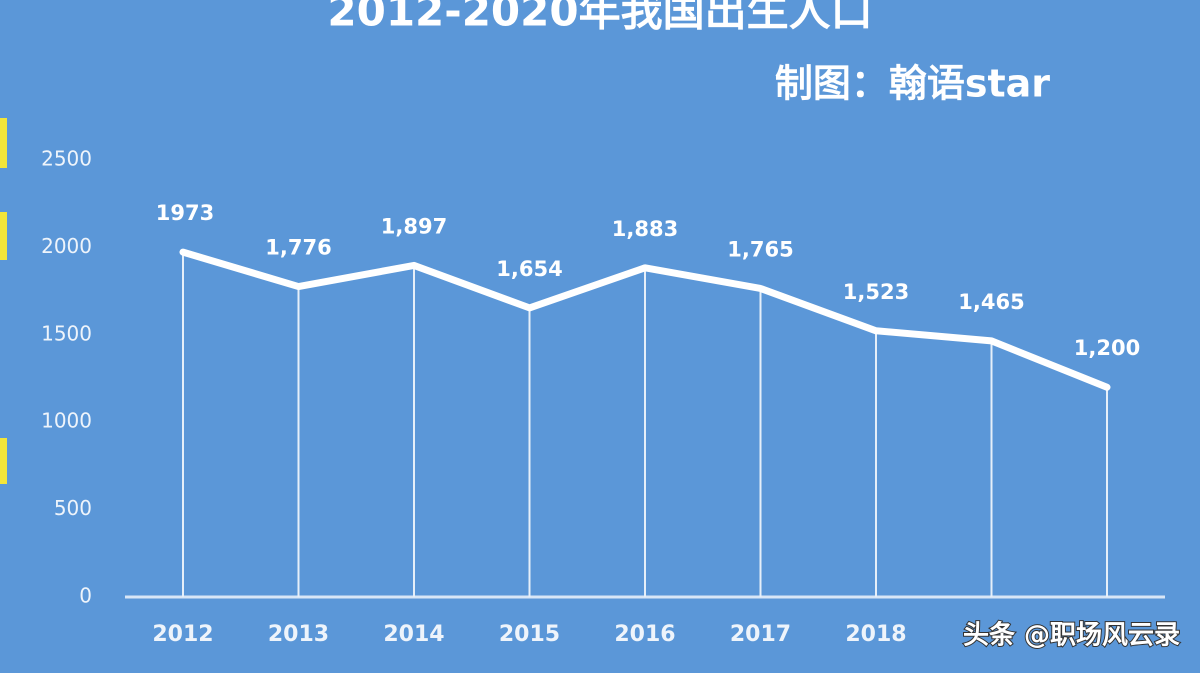 This screenshot has height=673, width=1200. Describe the element at coordinates (1071, 636) in the screenshot. I see `watermark: 头条 @职场风云录` at that location.